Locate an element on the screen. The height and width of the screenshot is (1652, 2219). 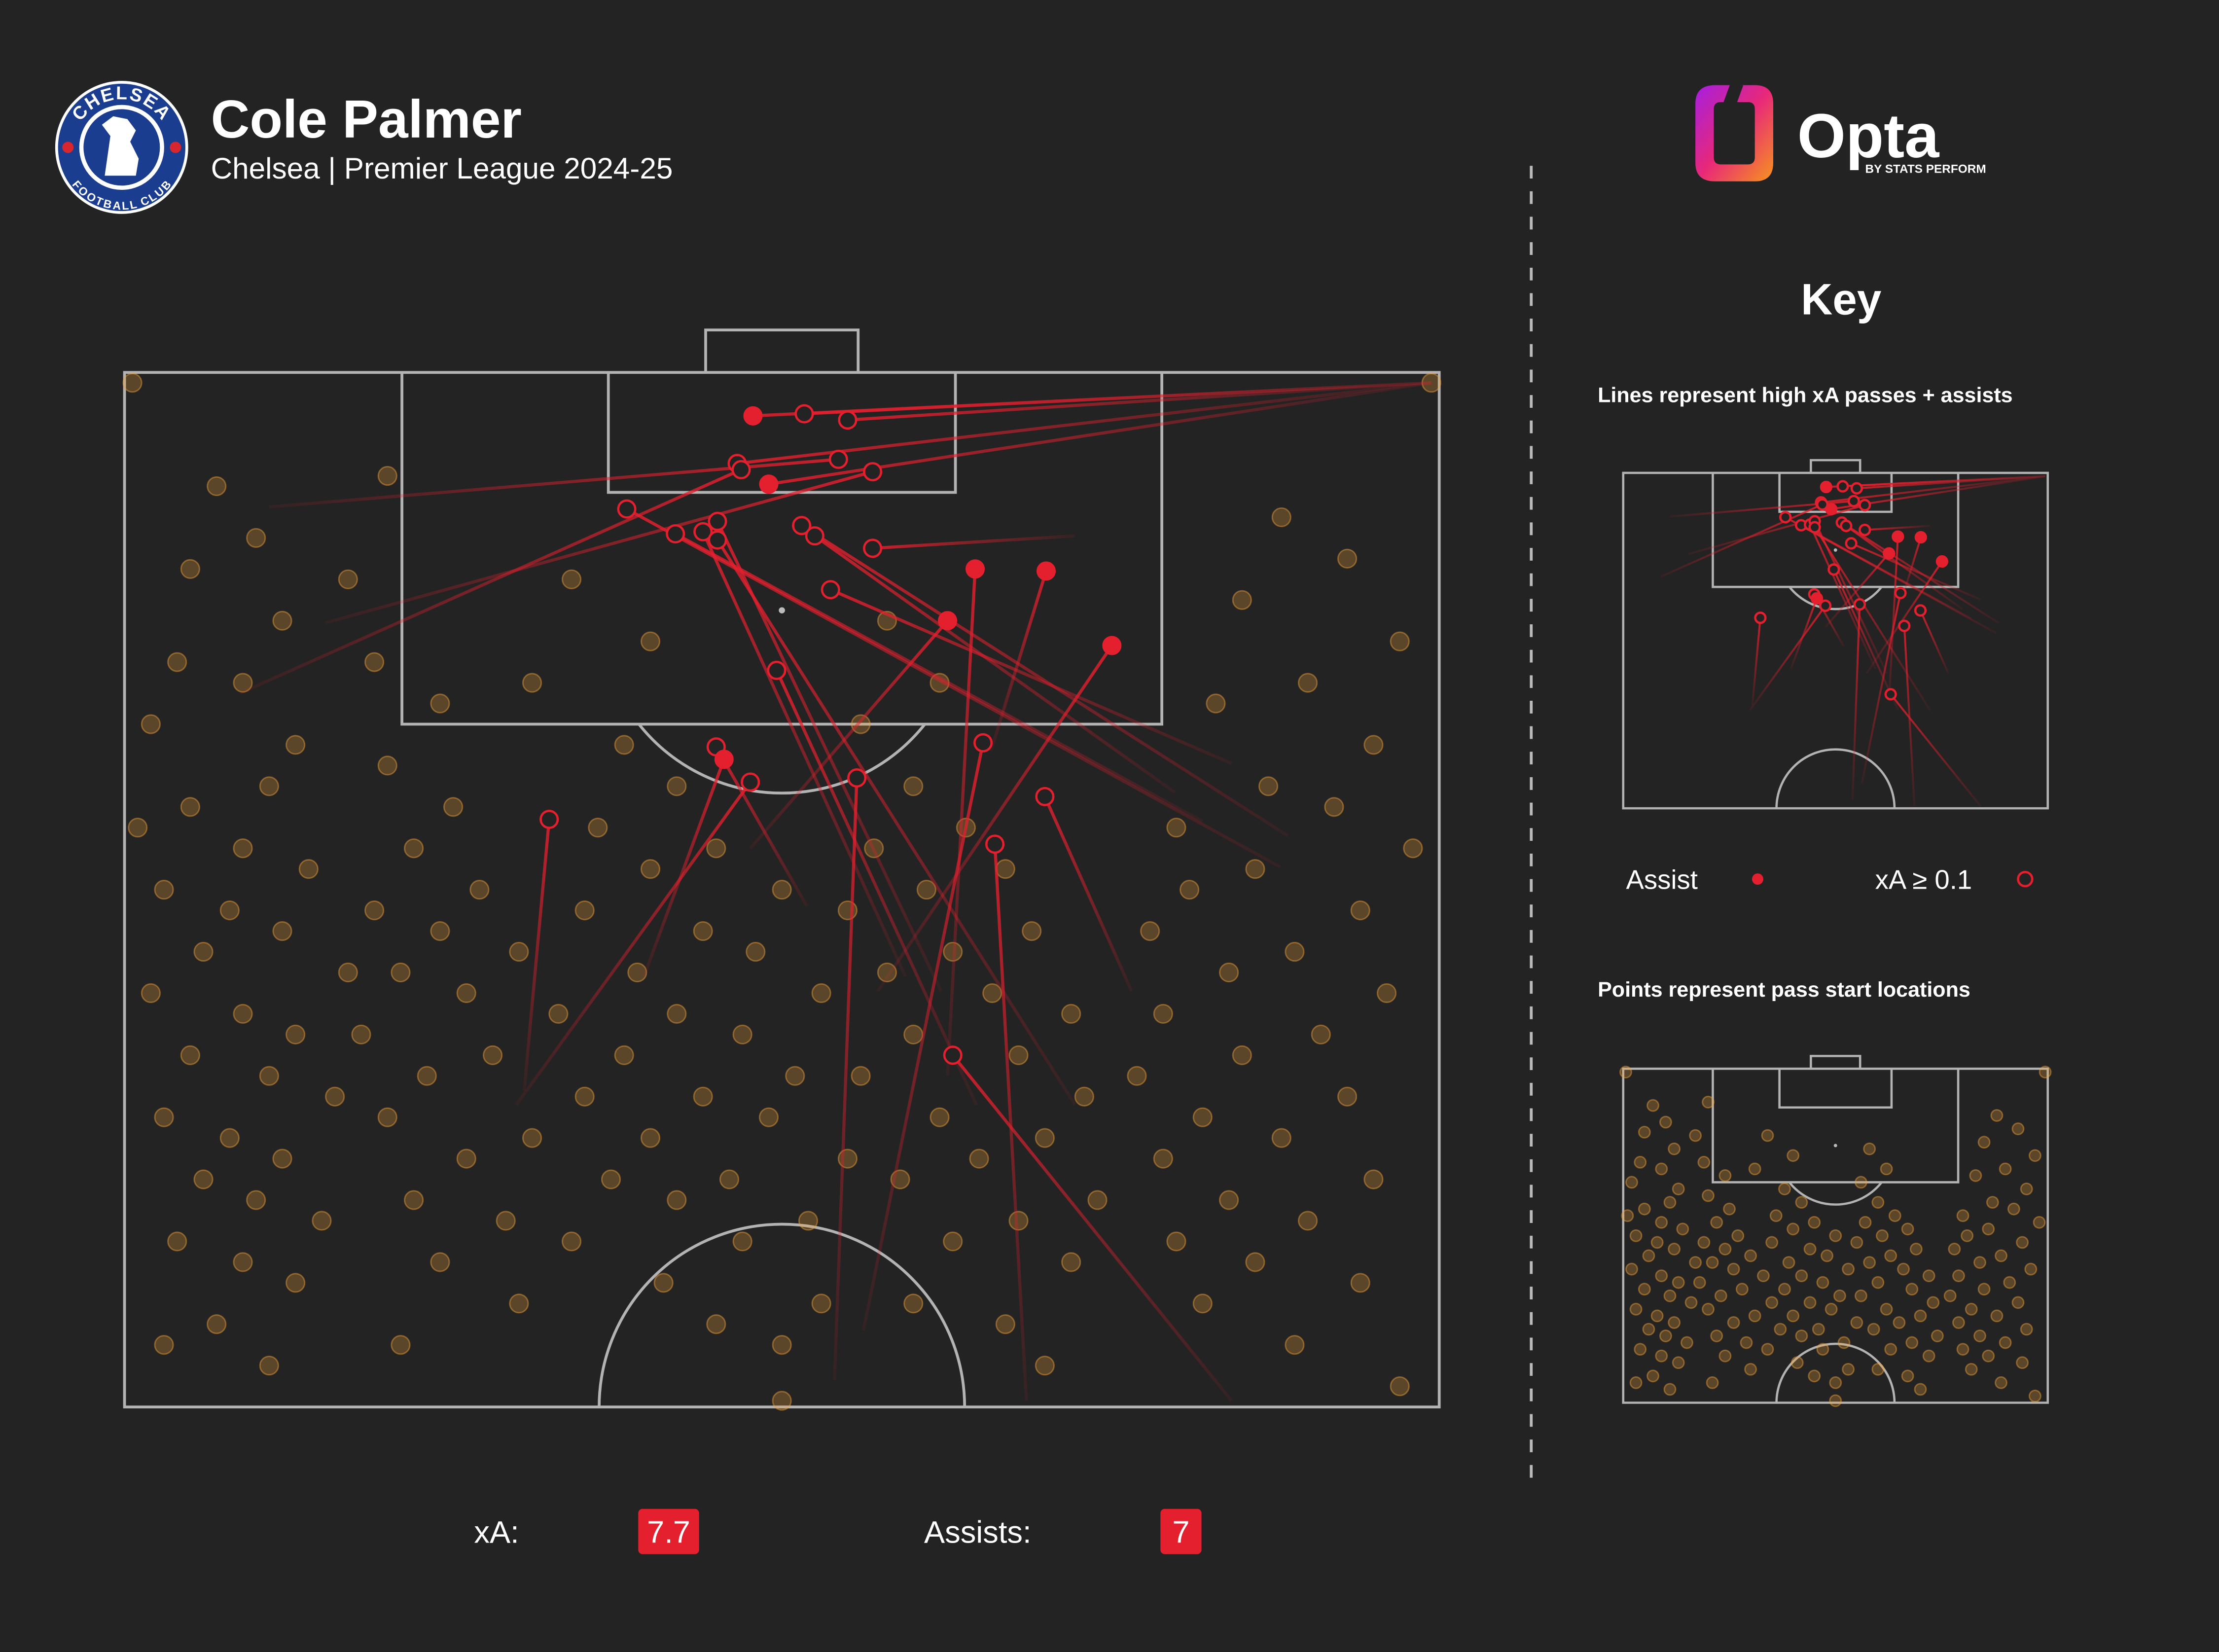
centre-circle is located at coordinates (1835, 1373).